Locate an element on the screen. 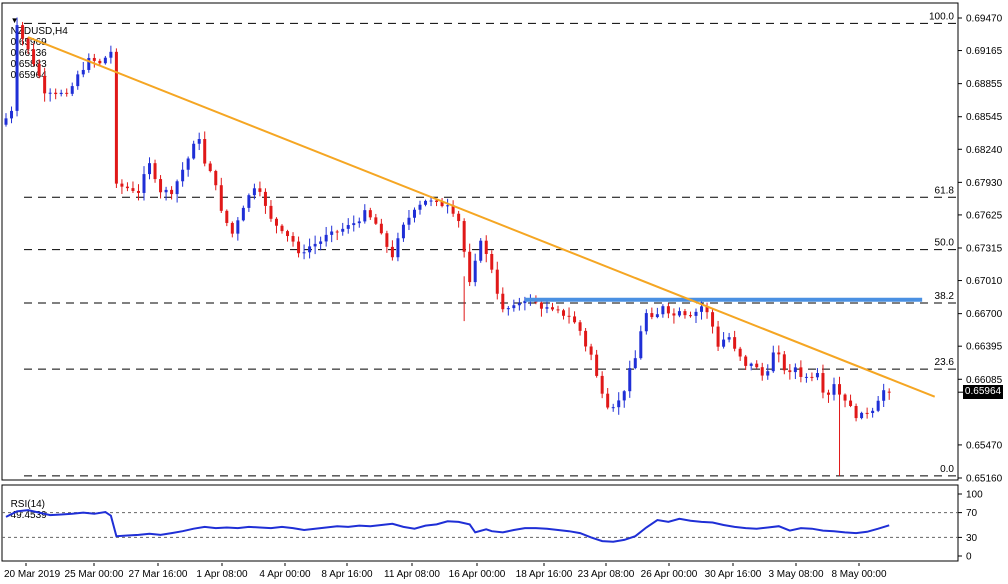  y-tick-label: 0.65470 is located at coordinates (984, 445).